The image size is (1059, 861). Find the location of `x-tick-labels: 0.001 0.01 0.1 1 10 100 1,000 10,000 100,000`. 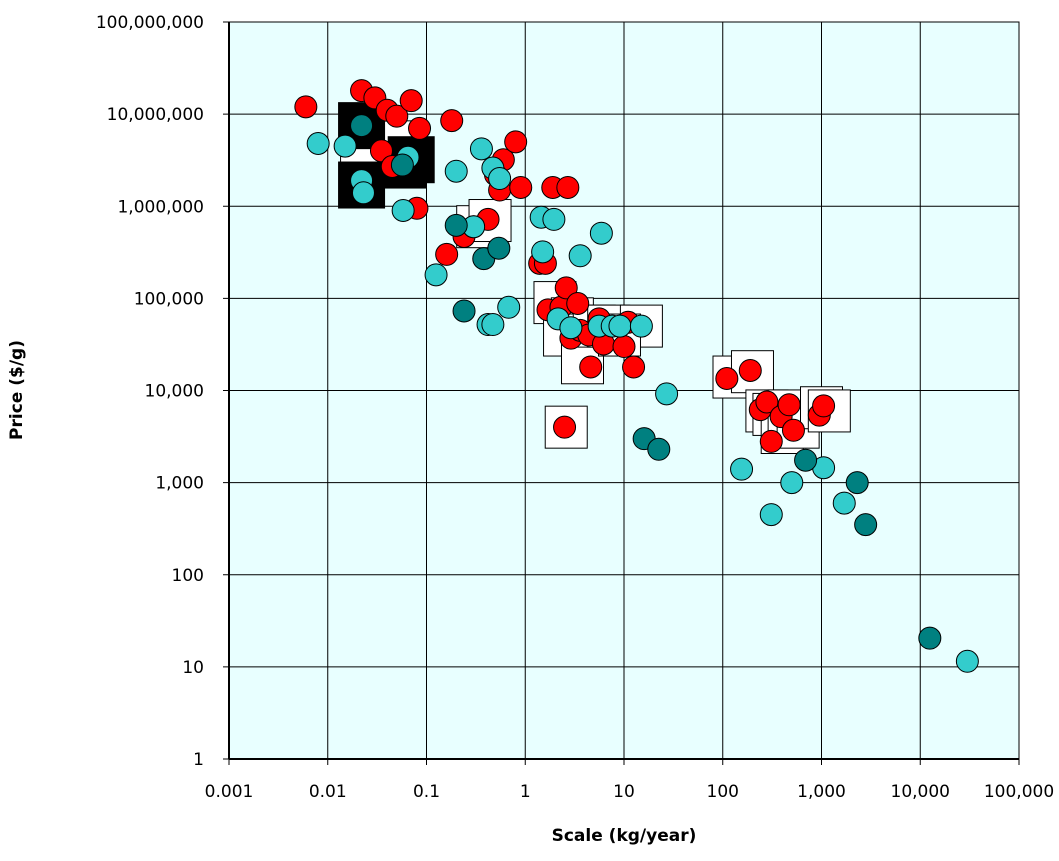

x-tick-labels: 0.001 0.01 0.1 1 10 100 1,000 10,000 100,000 is located at coordinates (629, 792).